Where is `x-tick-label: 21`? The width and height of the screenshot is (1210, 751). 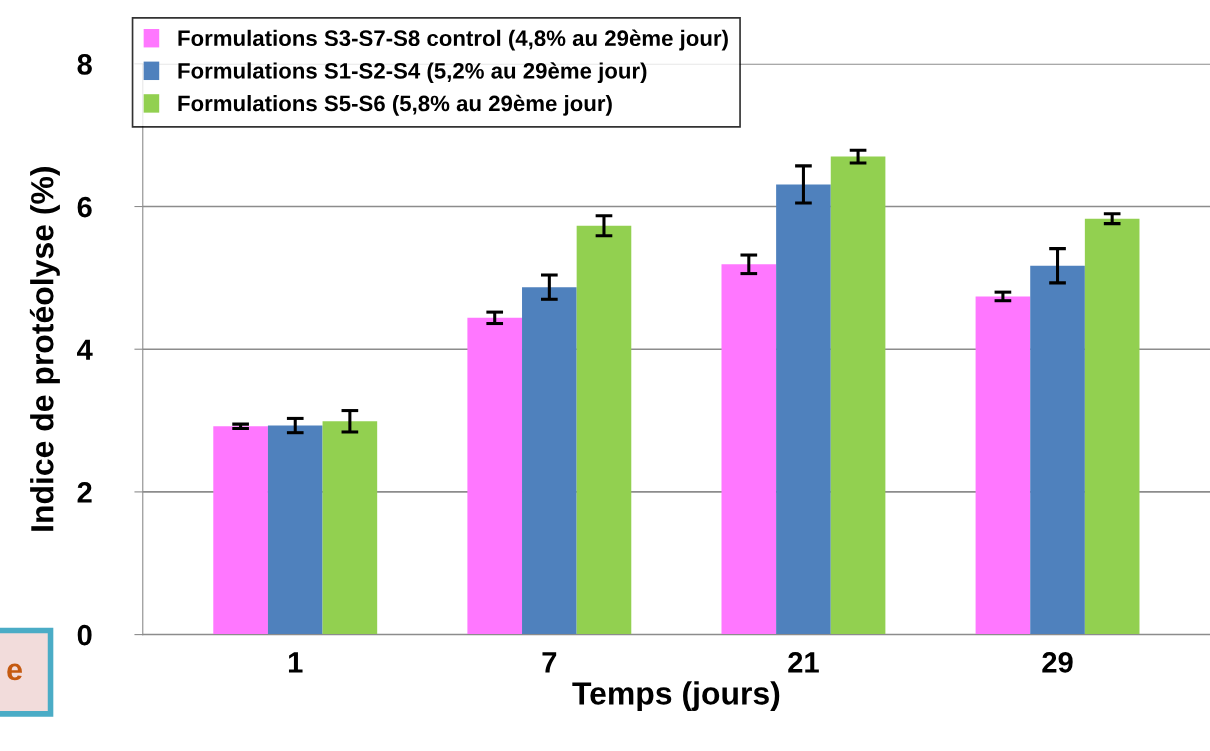
x-tick-label: 21 is located at coordinates (803, 662).